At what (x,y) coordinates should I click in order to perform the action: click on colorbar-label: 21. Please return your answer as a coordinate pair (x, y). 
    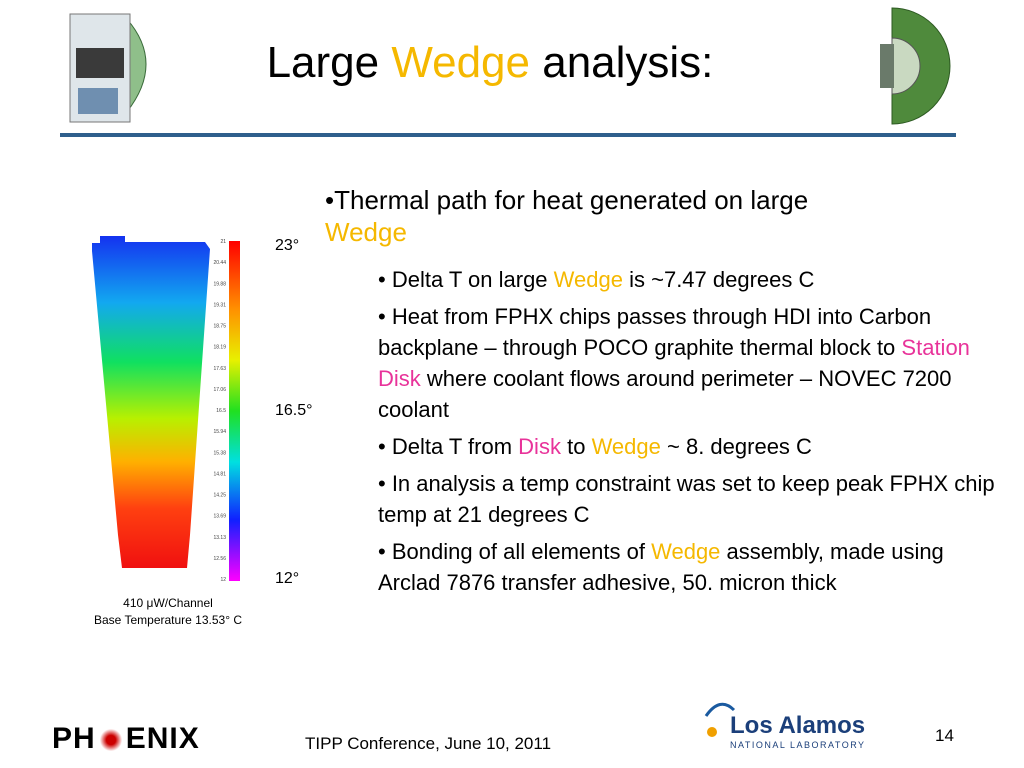
    Looking at the image, I should click on (223, 242).